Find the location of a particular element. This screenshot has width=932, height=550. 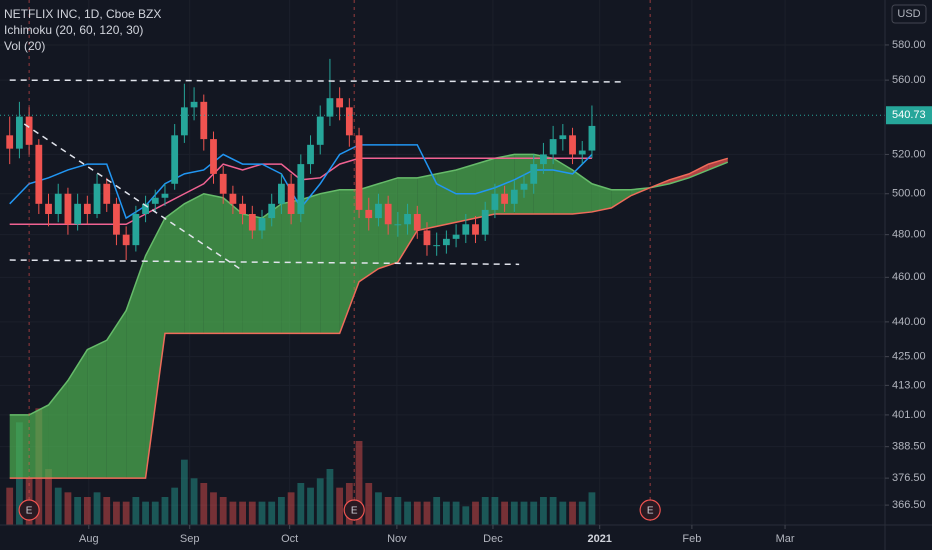

trend-line is located at coordinates (317, 81).